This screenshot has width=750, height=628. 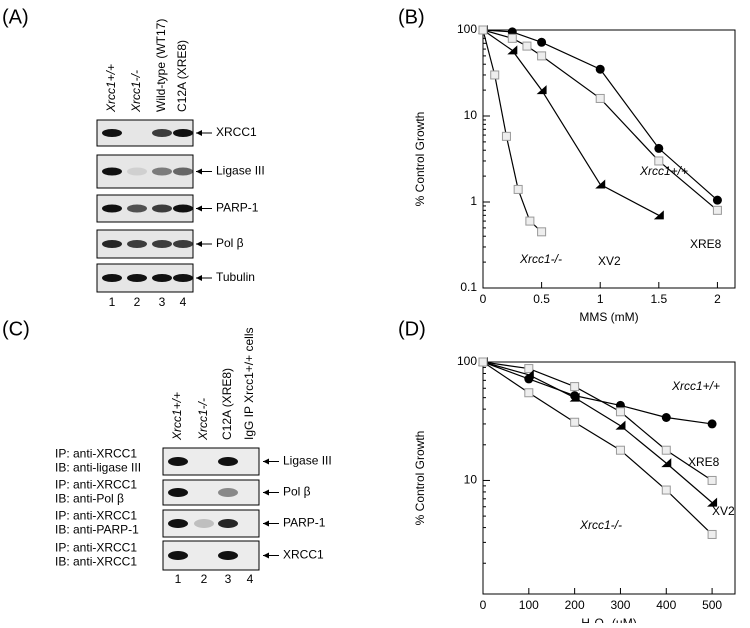 What do you see at coordinates (420, 478) in the screenshot?
I see `y-axis-label: % Control Growth` at bounding box center [420, 478].